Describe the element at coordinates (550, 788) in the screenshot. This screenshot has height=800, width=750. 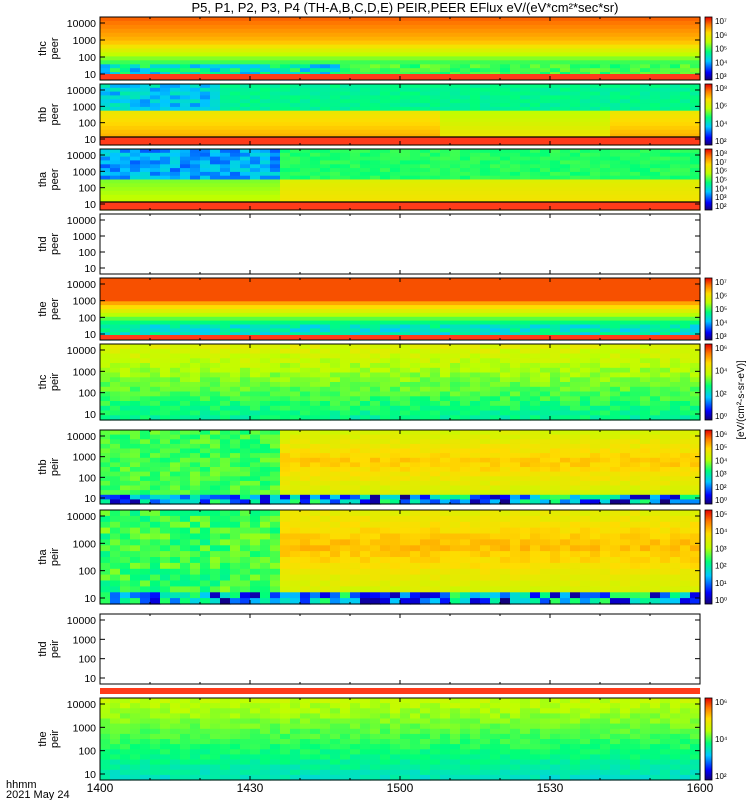
I see `x-tick-label: 1530` at that location.